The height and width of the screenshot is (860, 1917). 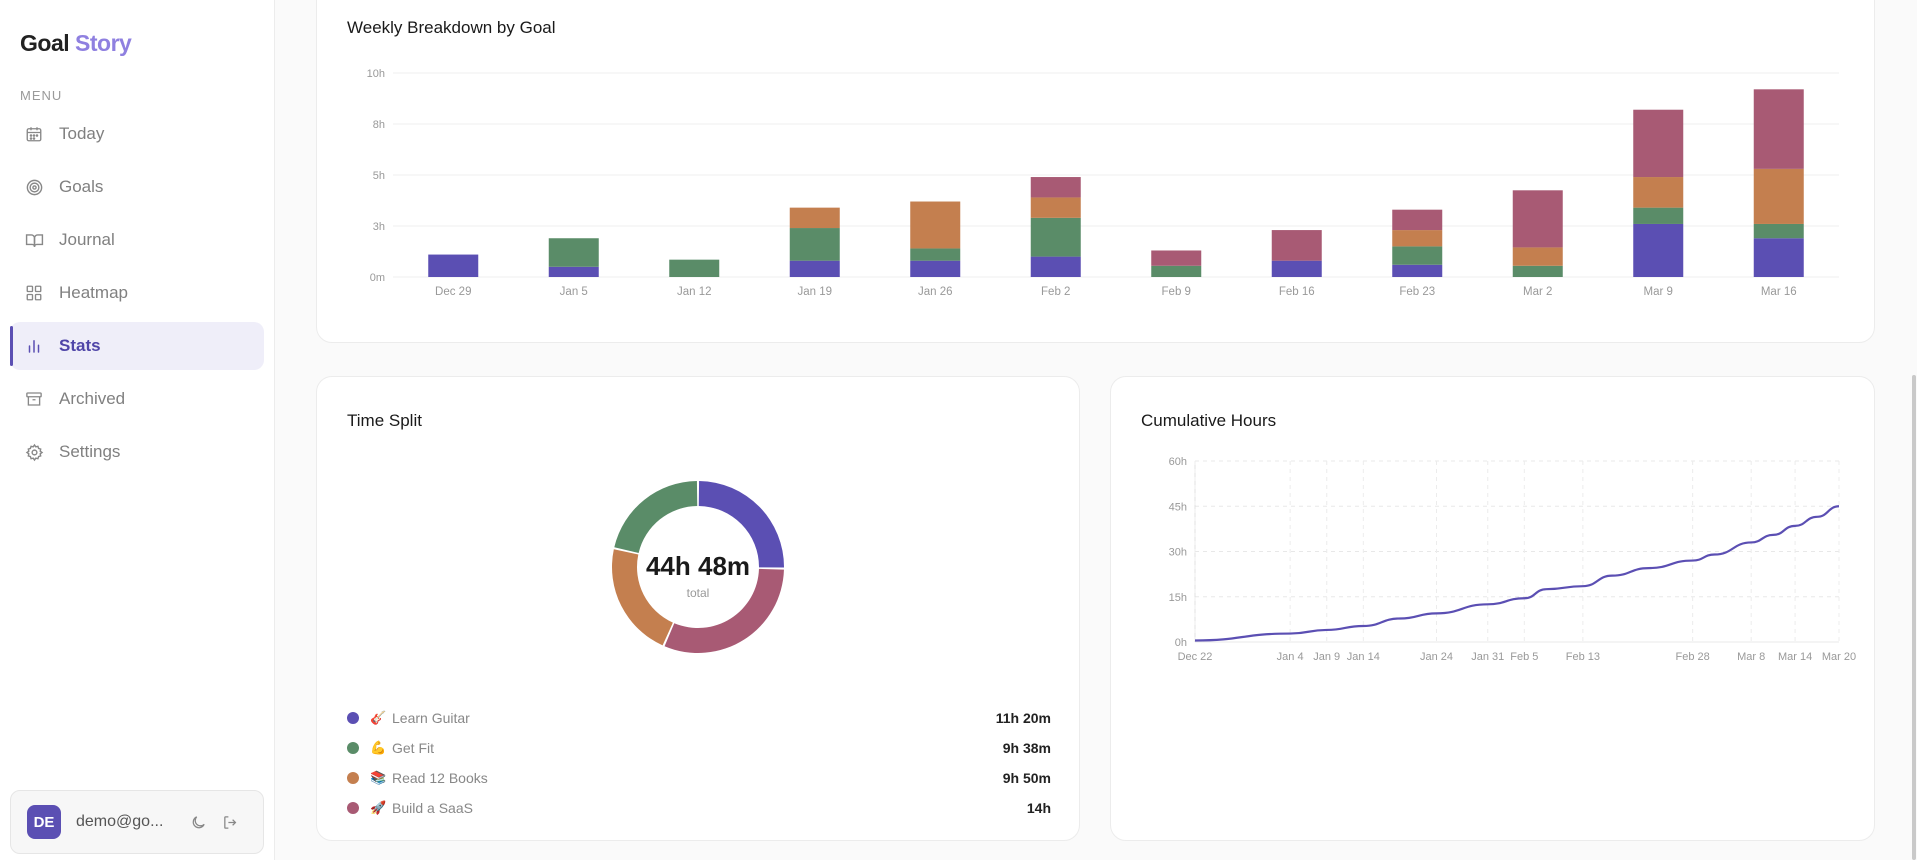 I want to click on sidebar-item-settings: Settings, so click(x=137, y=452).